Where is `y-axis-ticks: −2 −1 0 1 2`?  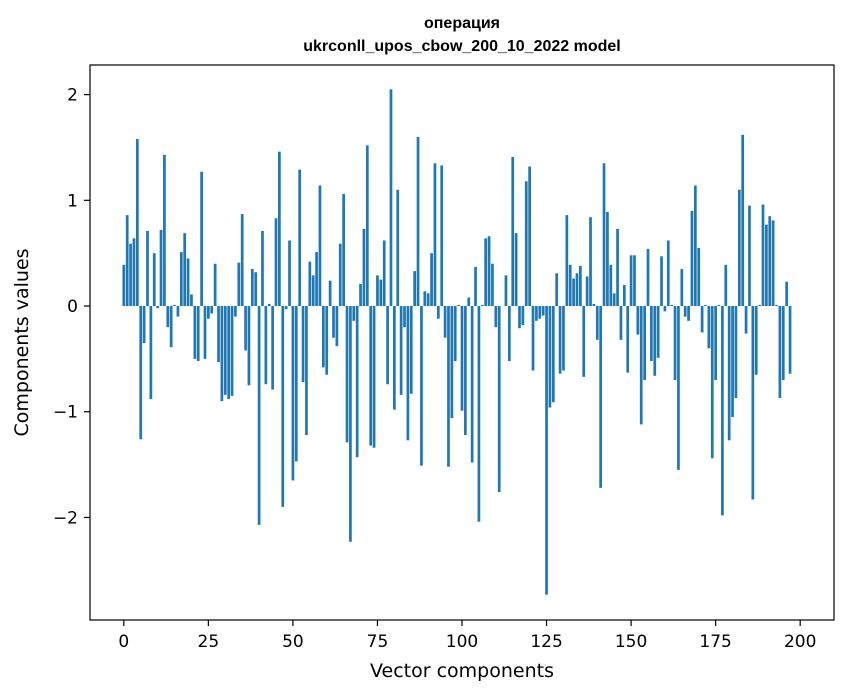 y-axis-ticks: −2 −1 0 1 2 is located at coordinates (71, 307).